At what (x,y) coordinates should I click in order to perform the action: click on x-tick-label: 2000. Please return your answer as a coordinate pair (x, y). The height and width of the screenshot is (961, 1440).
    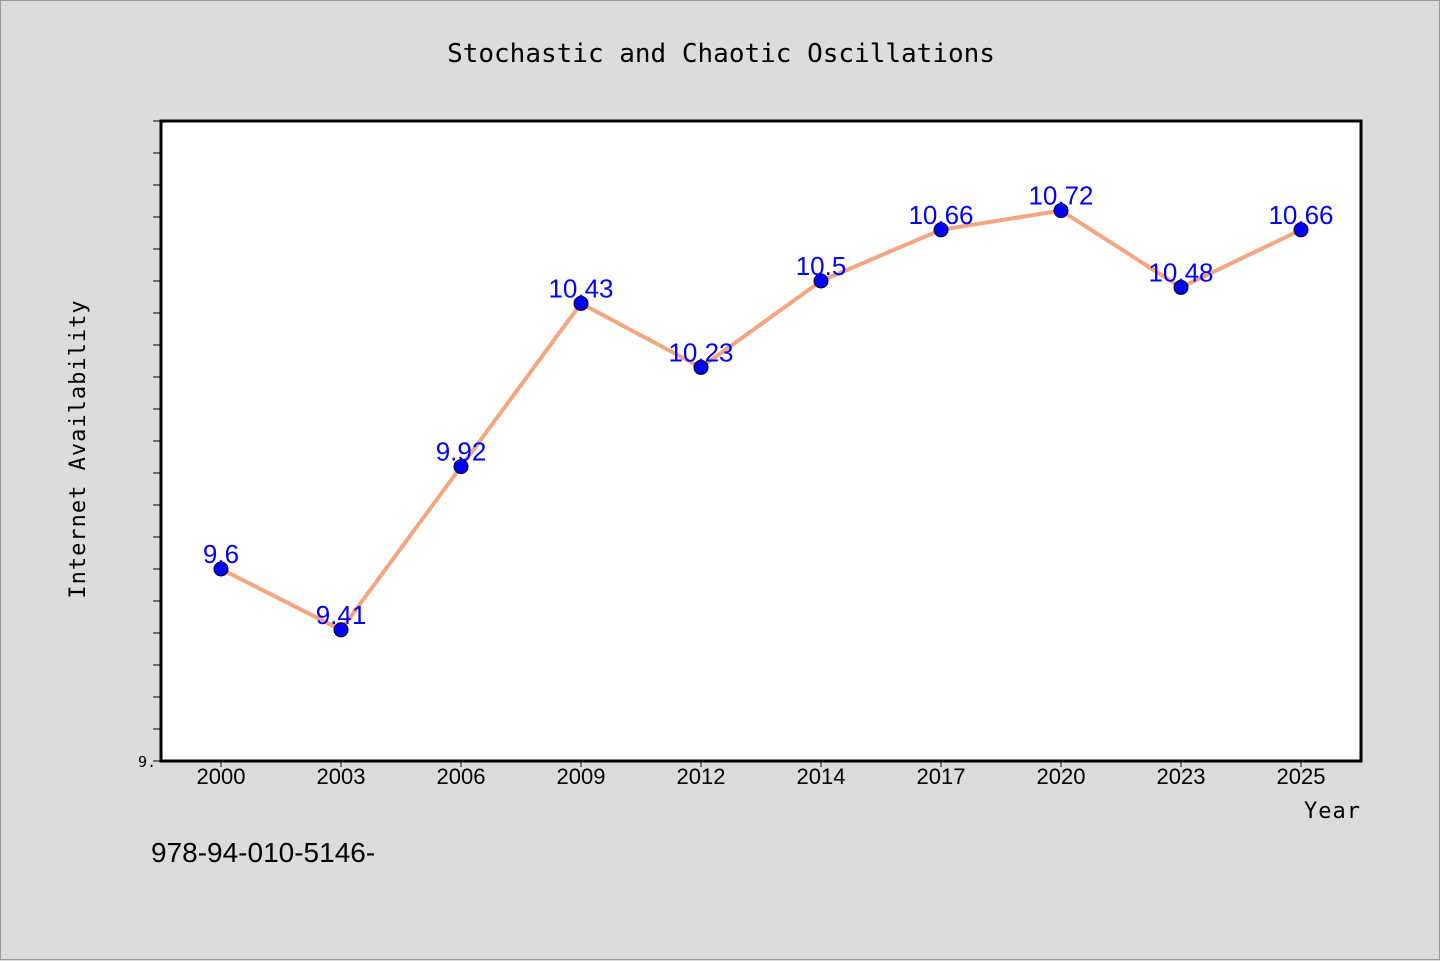
    Looking at the image, I should click on (221, 776).